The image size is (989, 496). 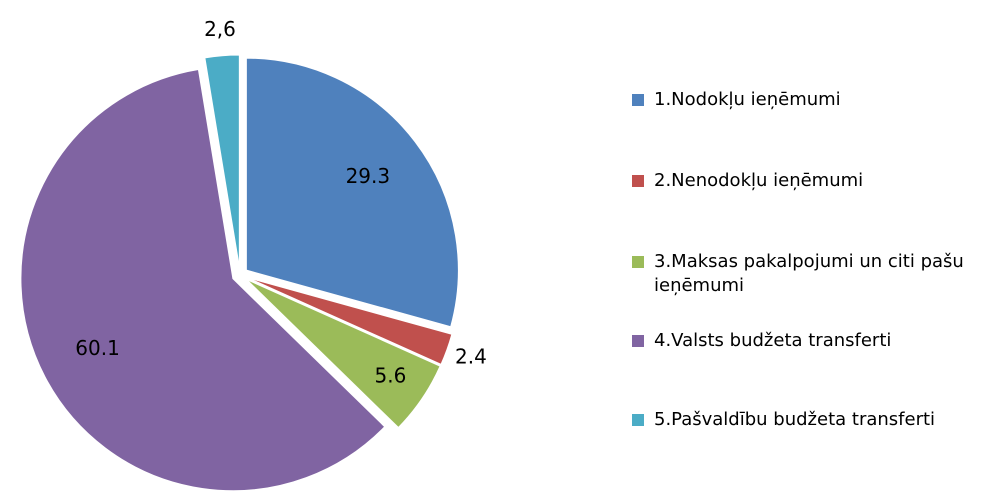 What do you see at coordinates (747, 99) in the screenshot?
I see `legend-label: 1.Nodokļu ieņēmumi` at bounding box center [747, 99].